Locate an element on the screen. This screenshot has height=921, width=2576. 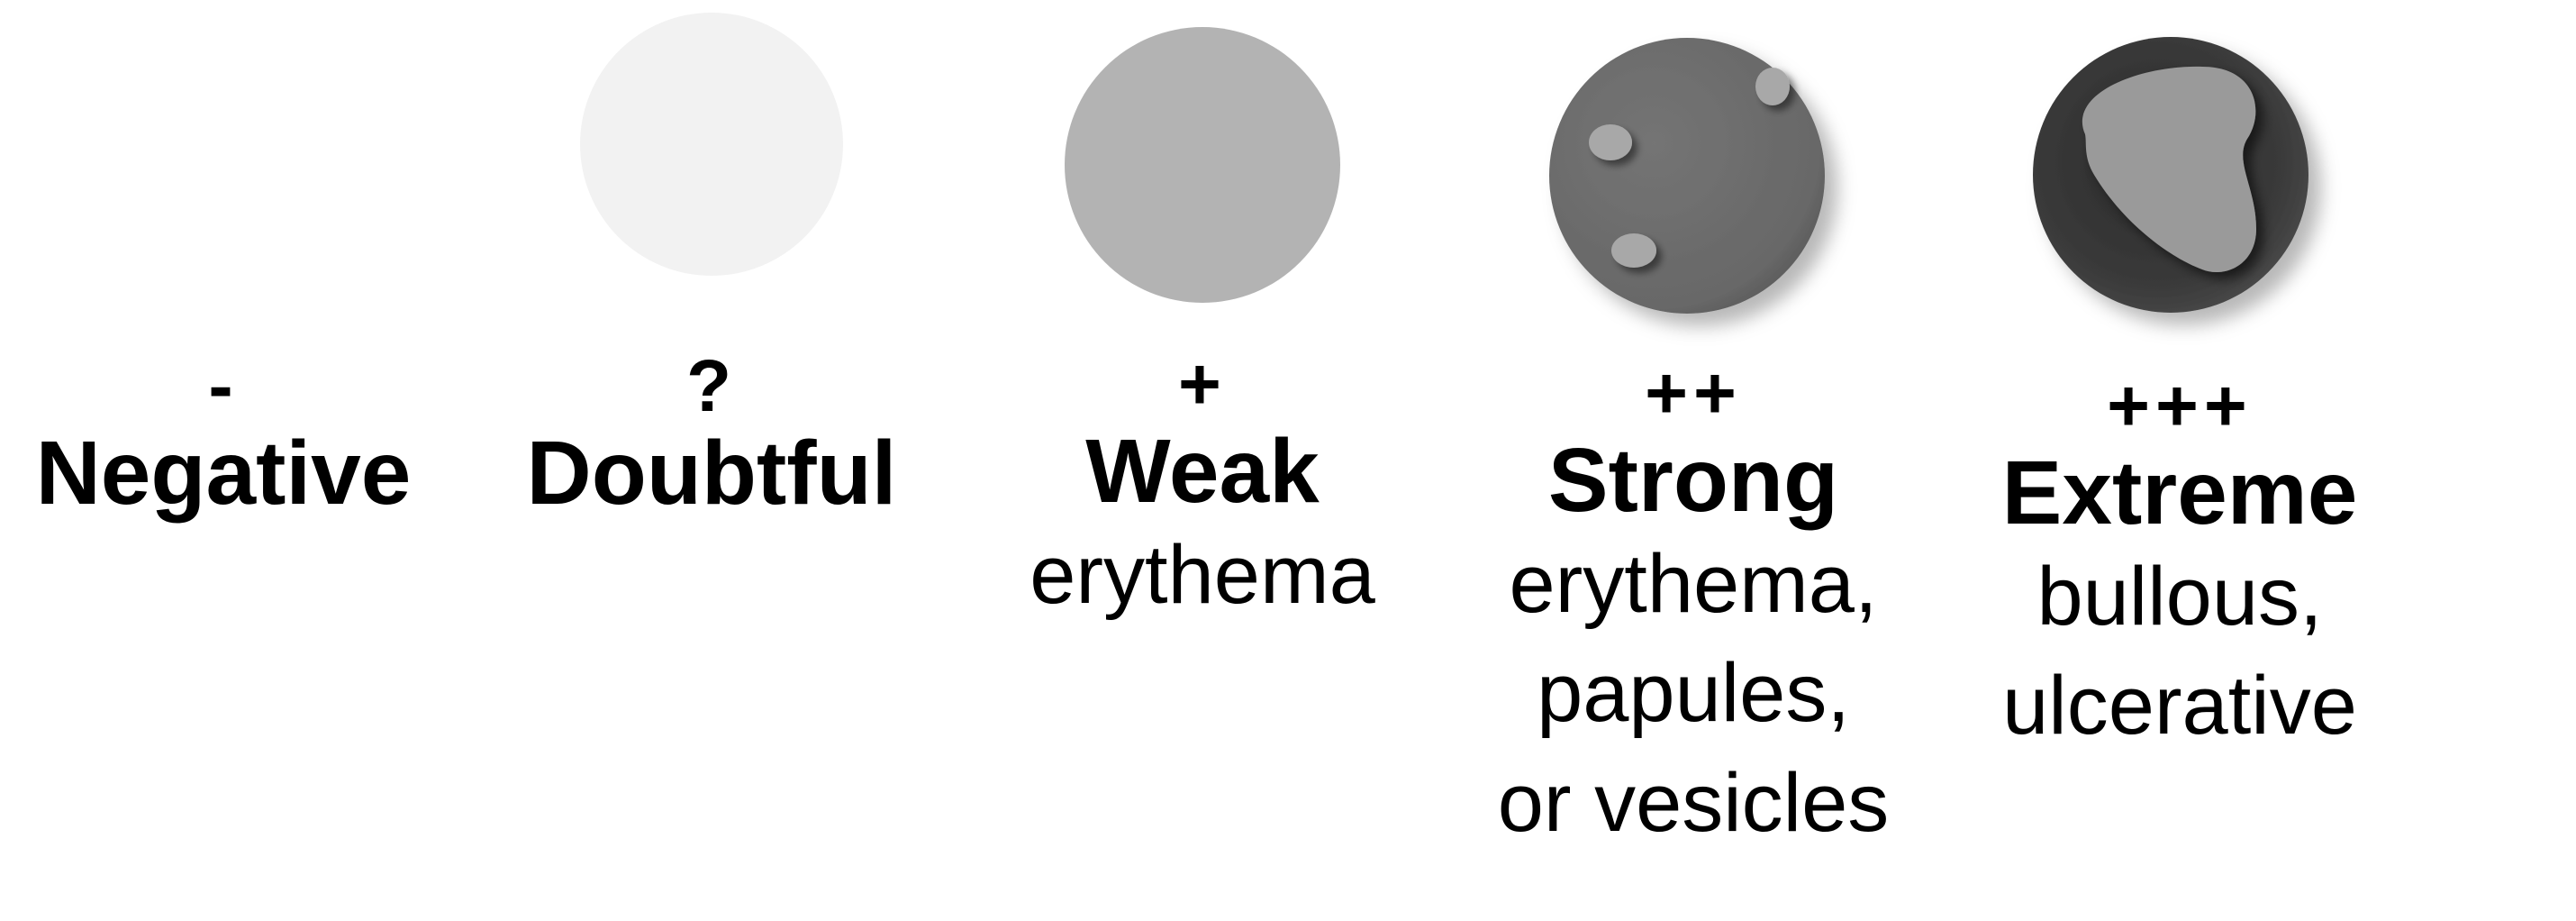
grade-description-line: erythema is located at coordinates (1202, 575).